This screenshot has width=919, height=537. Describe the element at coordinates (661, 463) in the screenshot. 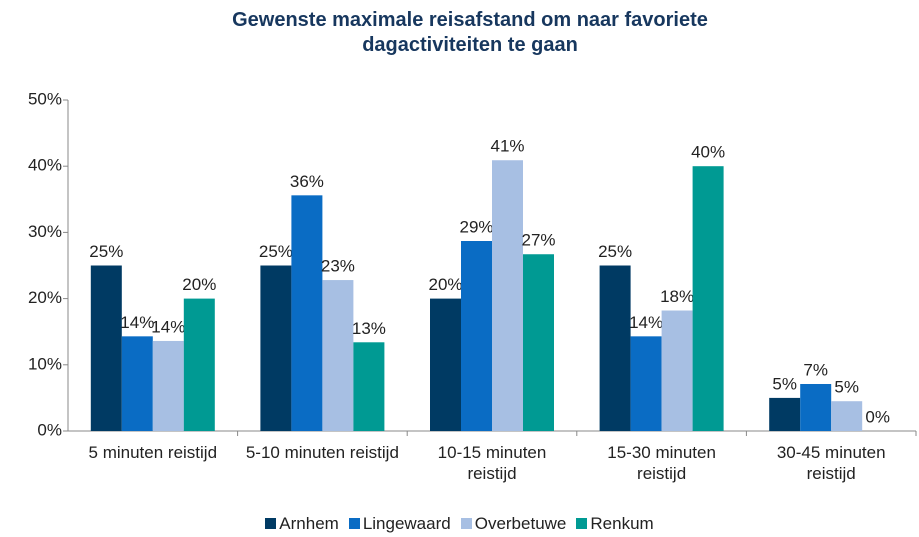

I see `x-tick-label: 15-30 minuten reistijd` at that location.